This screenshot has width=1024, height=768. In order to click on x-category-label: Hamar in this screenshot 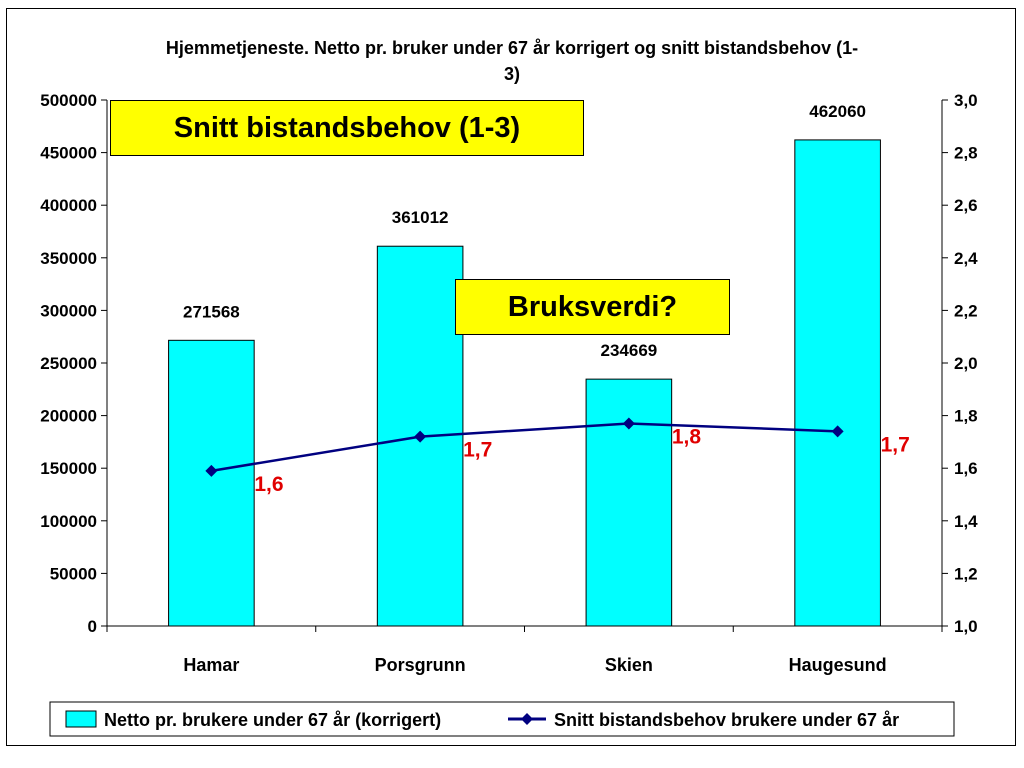, I will do `click(211, 665)`.